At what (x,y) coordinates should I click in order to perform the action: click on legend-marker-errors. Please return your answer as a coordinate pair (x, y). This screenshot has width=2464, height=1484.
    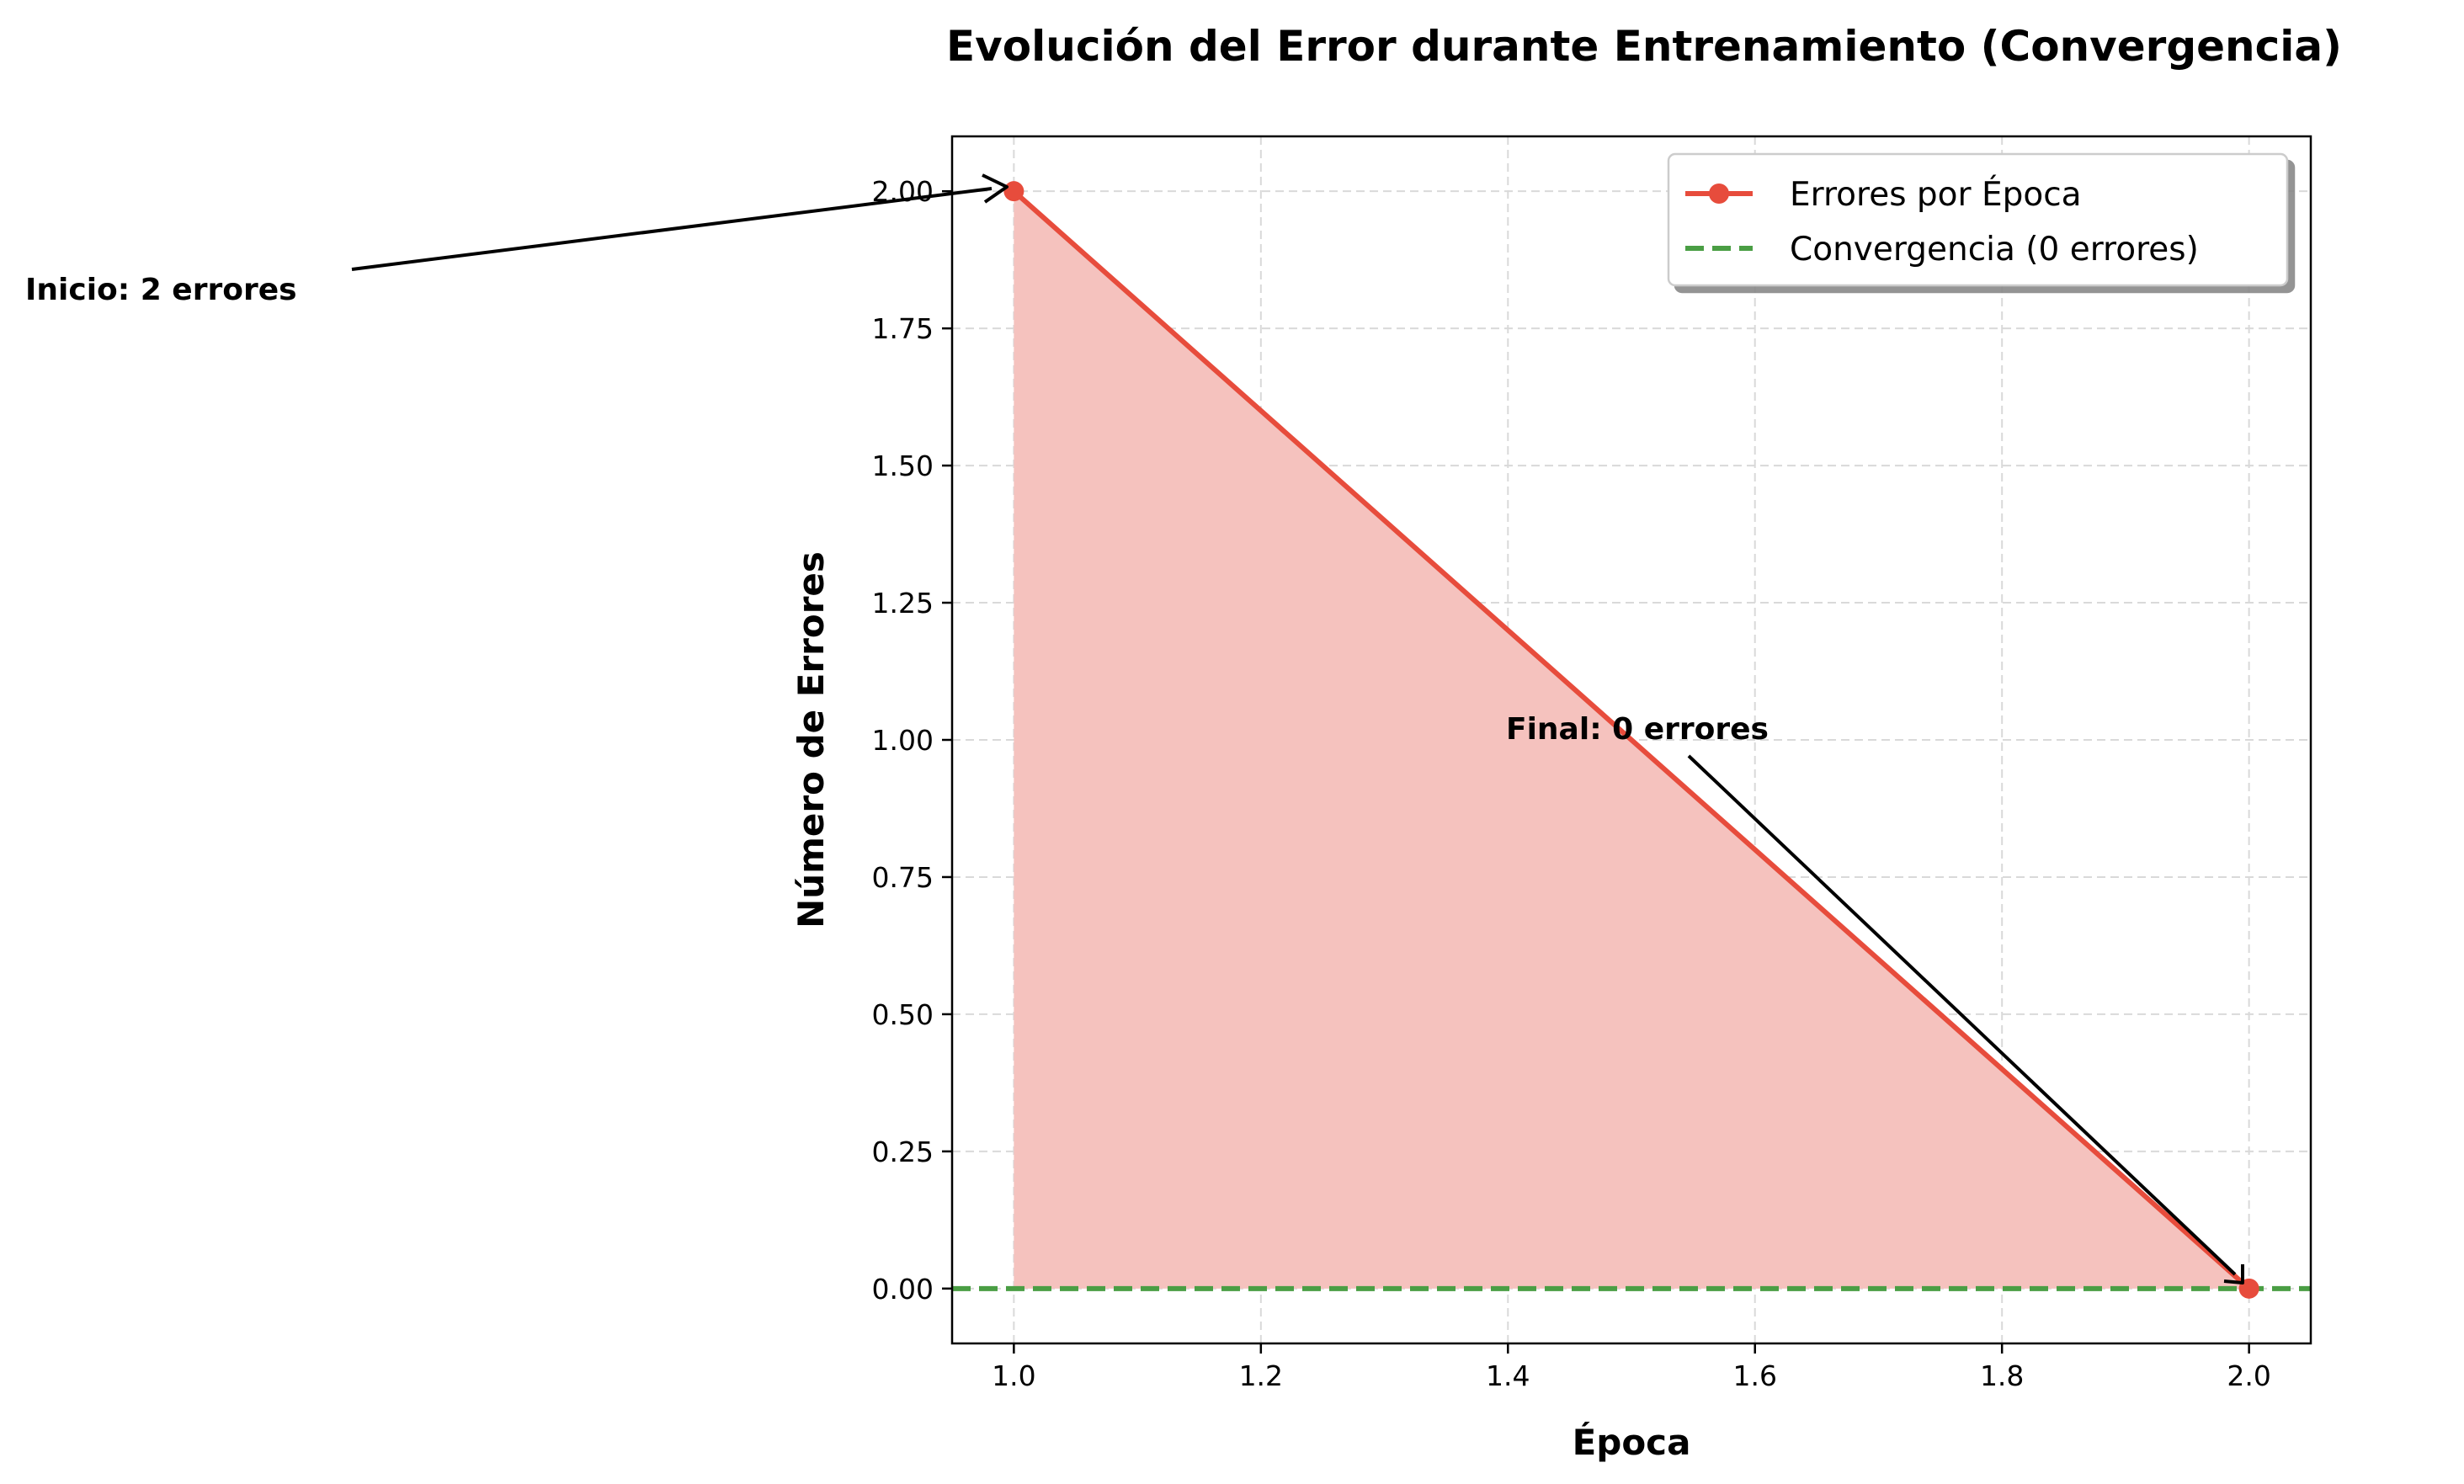
    Looking at the image, I should click on (1719, 194).